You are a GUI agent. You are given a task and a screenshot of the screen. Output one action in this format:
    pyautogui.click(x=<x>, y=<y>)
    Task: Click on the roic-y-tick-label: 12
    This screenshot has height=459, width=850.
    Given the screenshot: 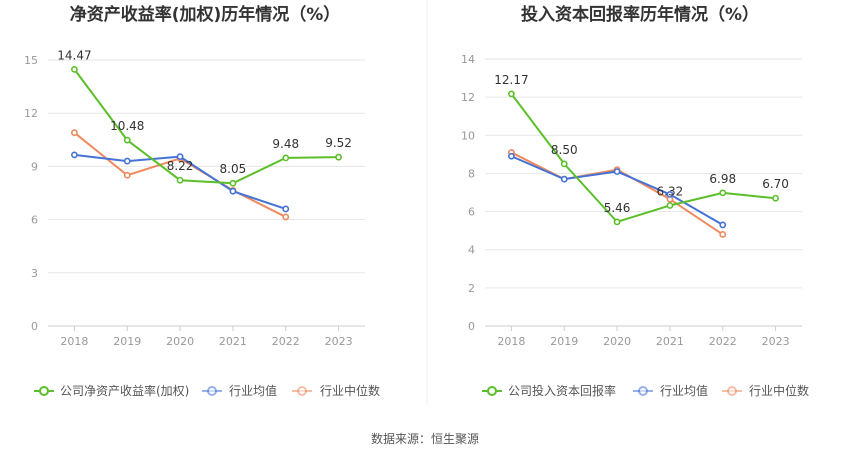 What is the action you would take?
    pyautogui.click(x=468, y=97)
    